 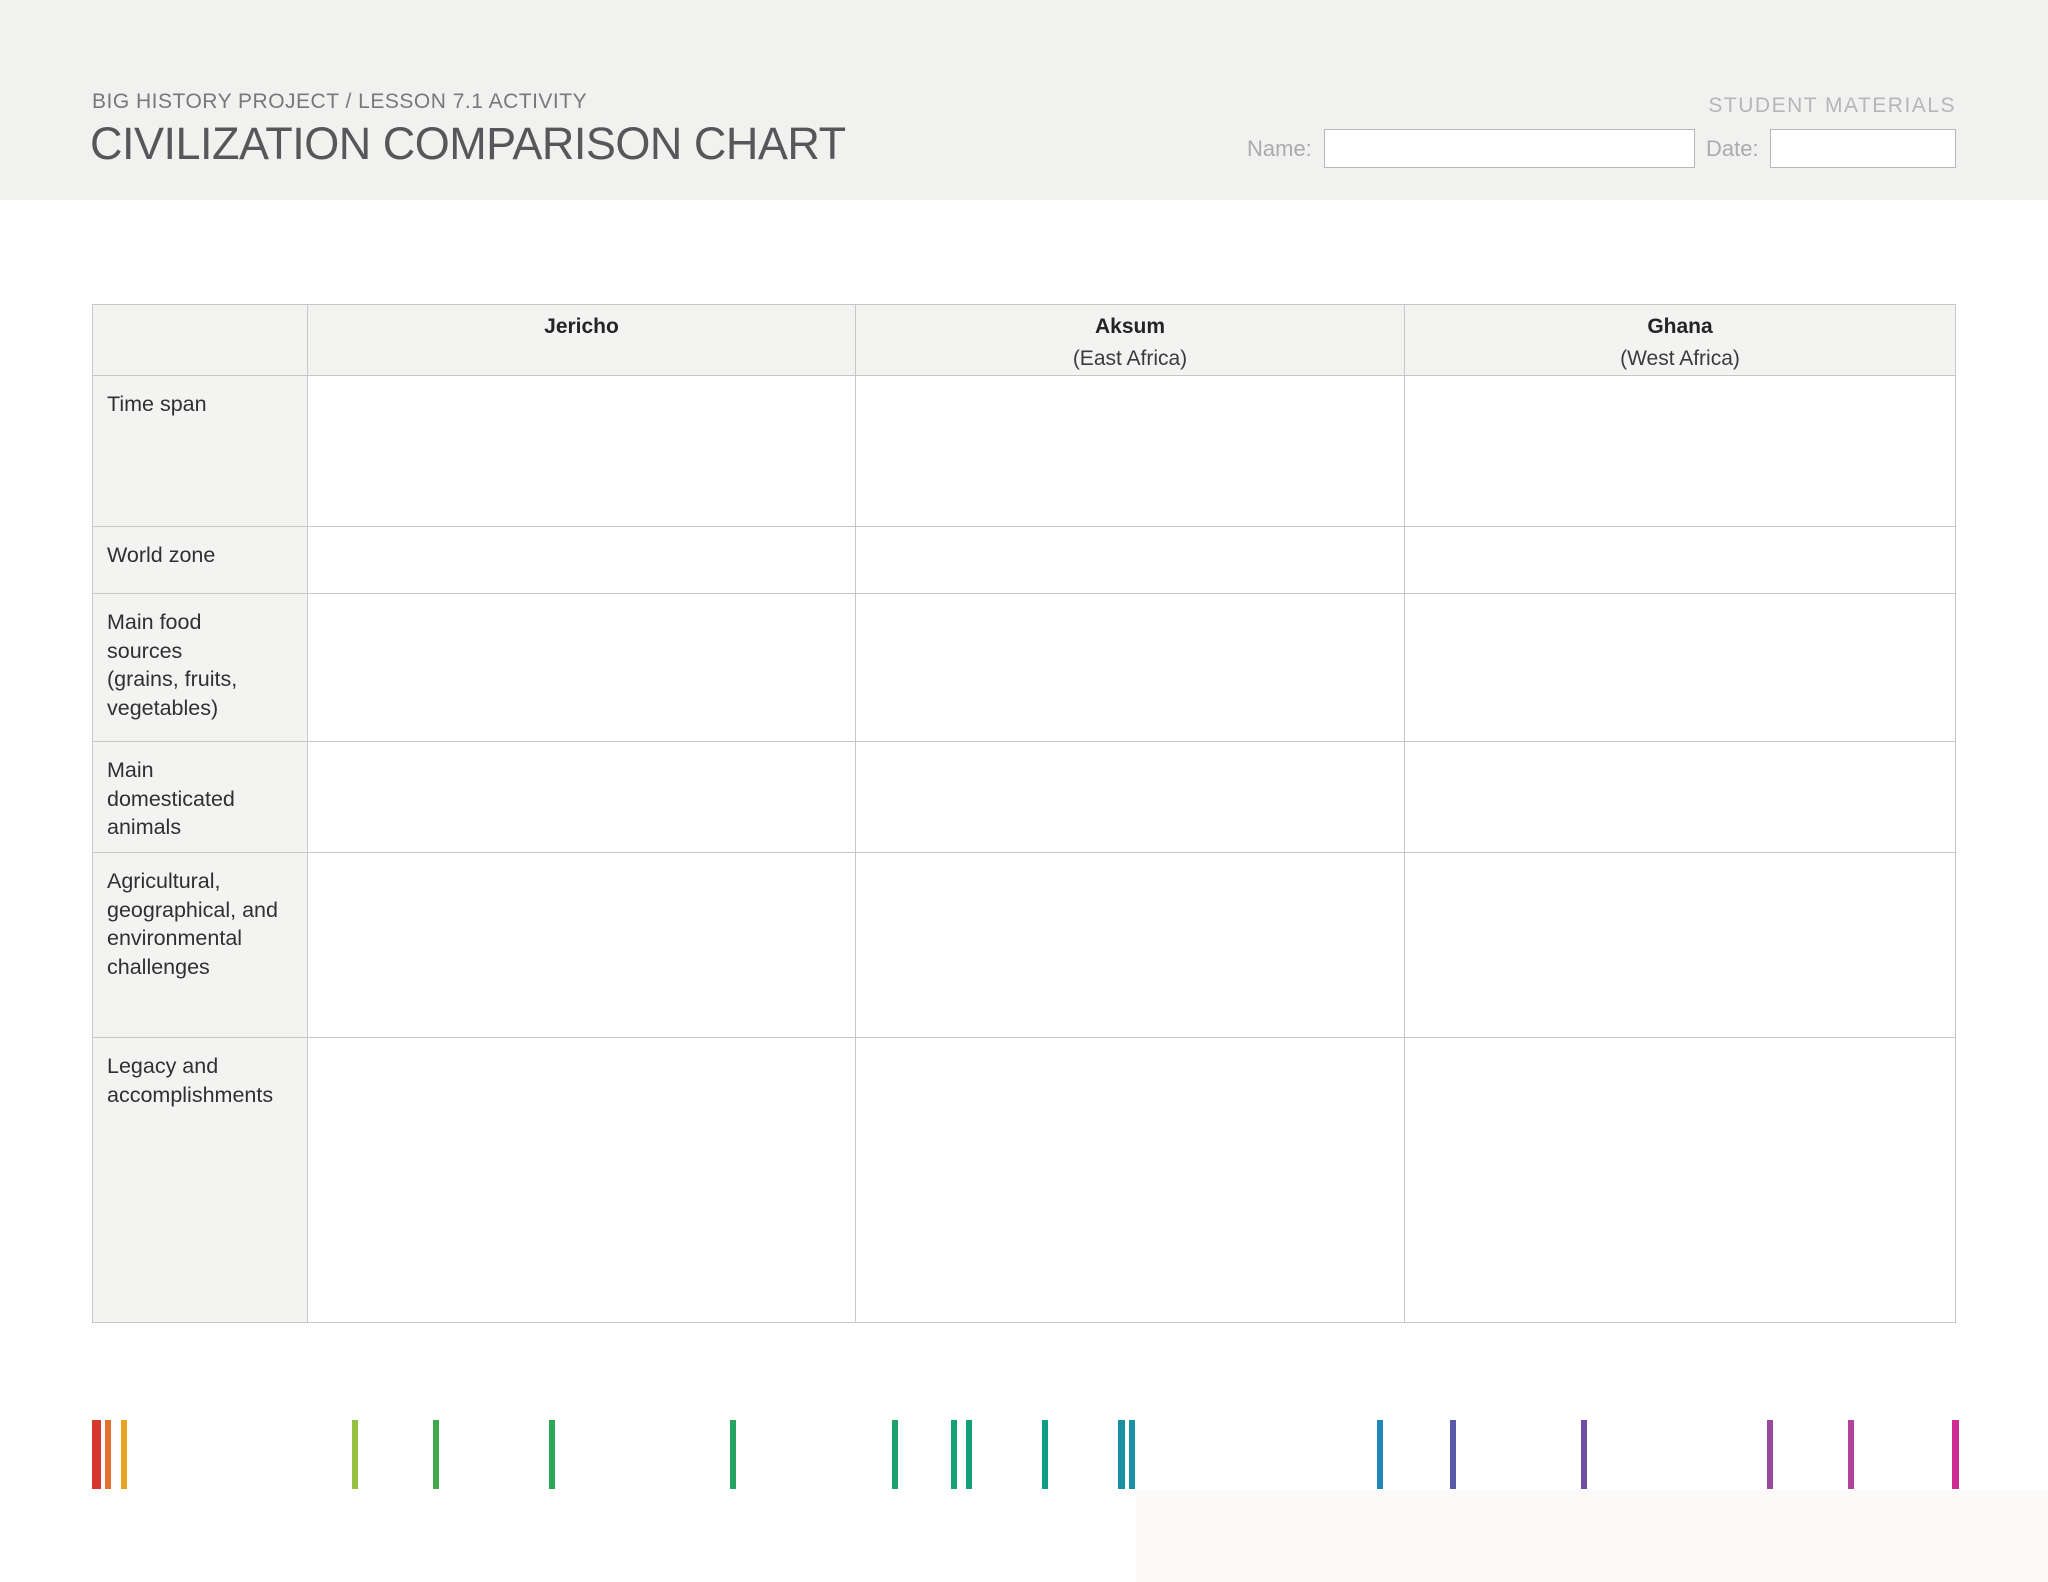 What do you see at coordinates (1509, 148) in the screenshot?
I see `name-input` at bounding box center [1509, 148].